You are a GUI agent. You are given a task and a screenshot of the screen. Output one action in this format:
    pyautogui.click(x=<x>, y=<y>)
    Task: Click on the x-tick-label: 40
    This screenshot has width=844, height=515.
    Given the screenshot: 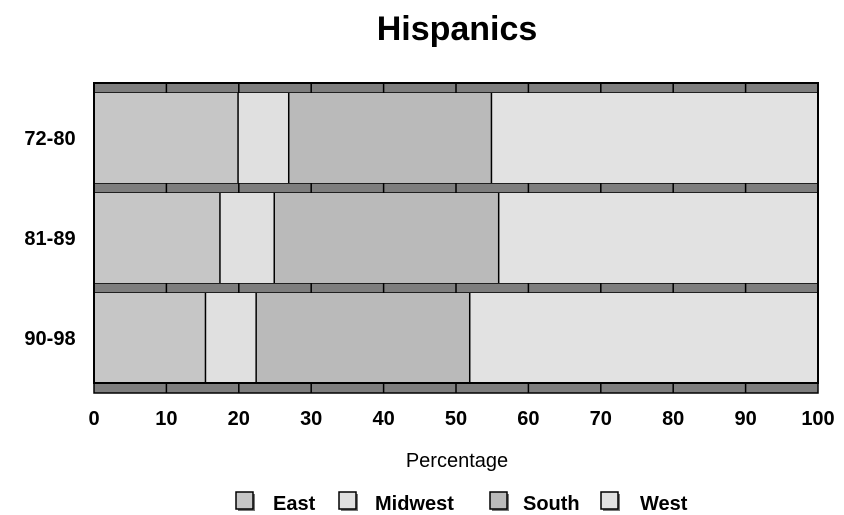 What is the action you would take?
    pyautogui.click(x=383, y=419)
    